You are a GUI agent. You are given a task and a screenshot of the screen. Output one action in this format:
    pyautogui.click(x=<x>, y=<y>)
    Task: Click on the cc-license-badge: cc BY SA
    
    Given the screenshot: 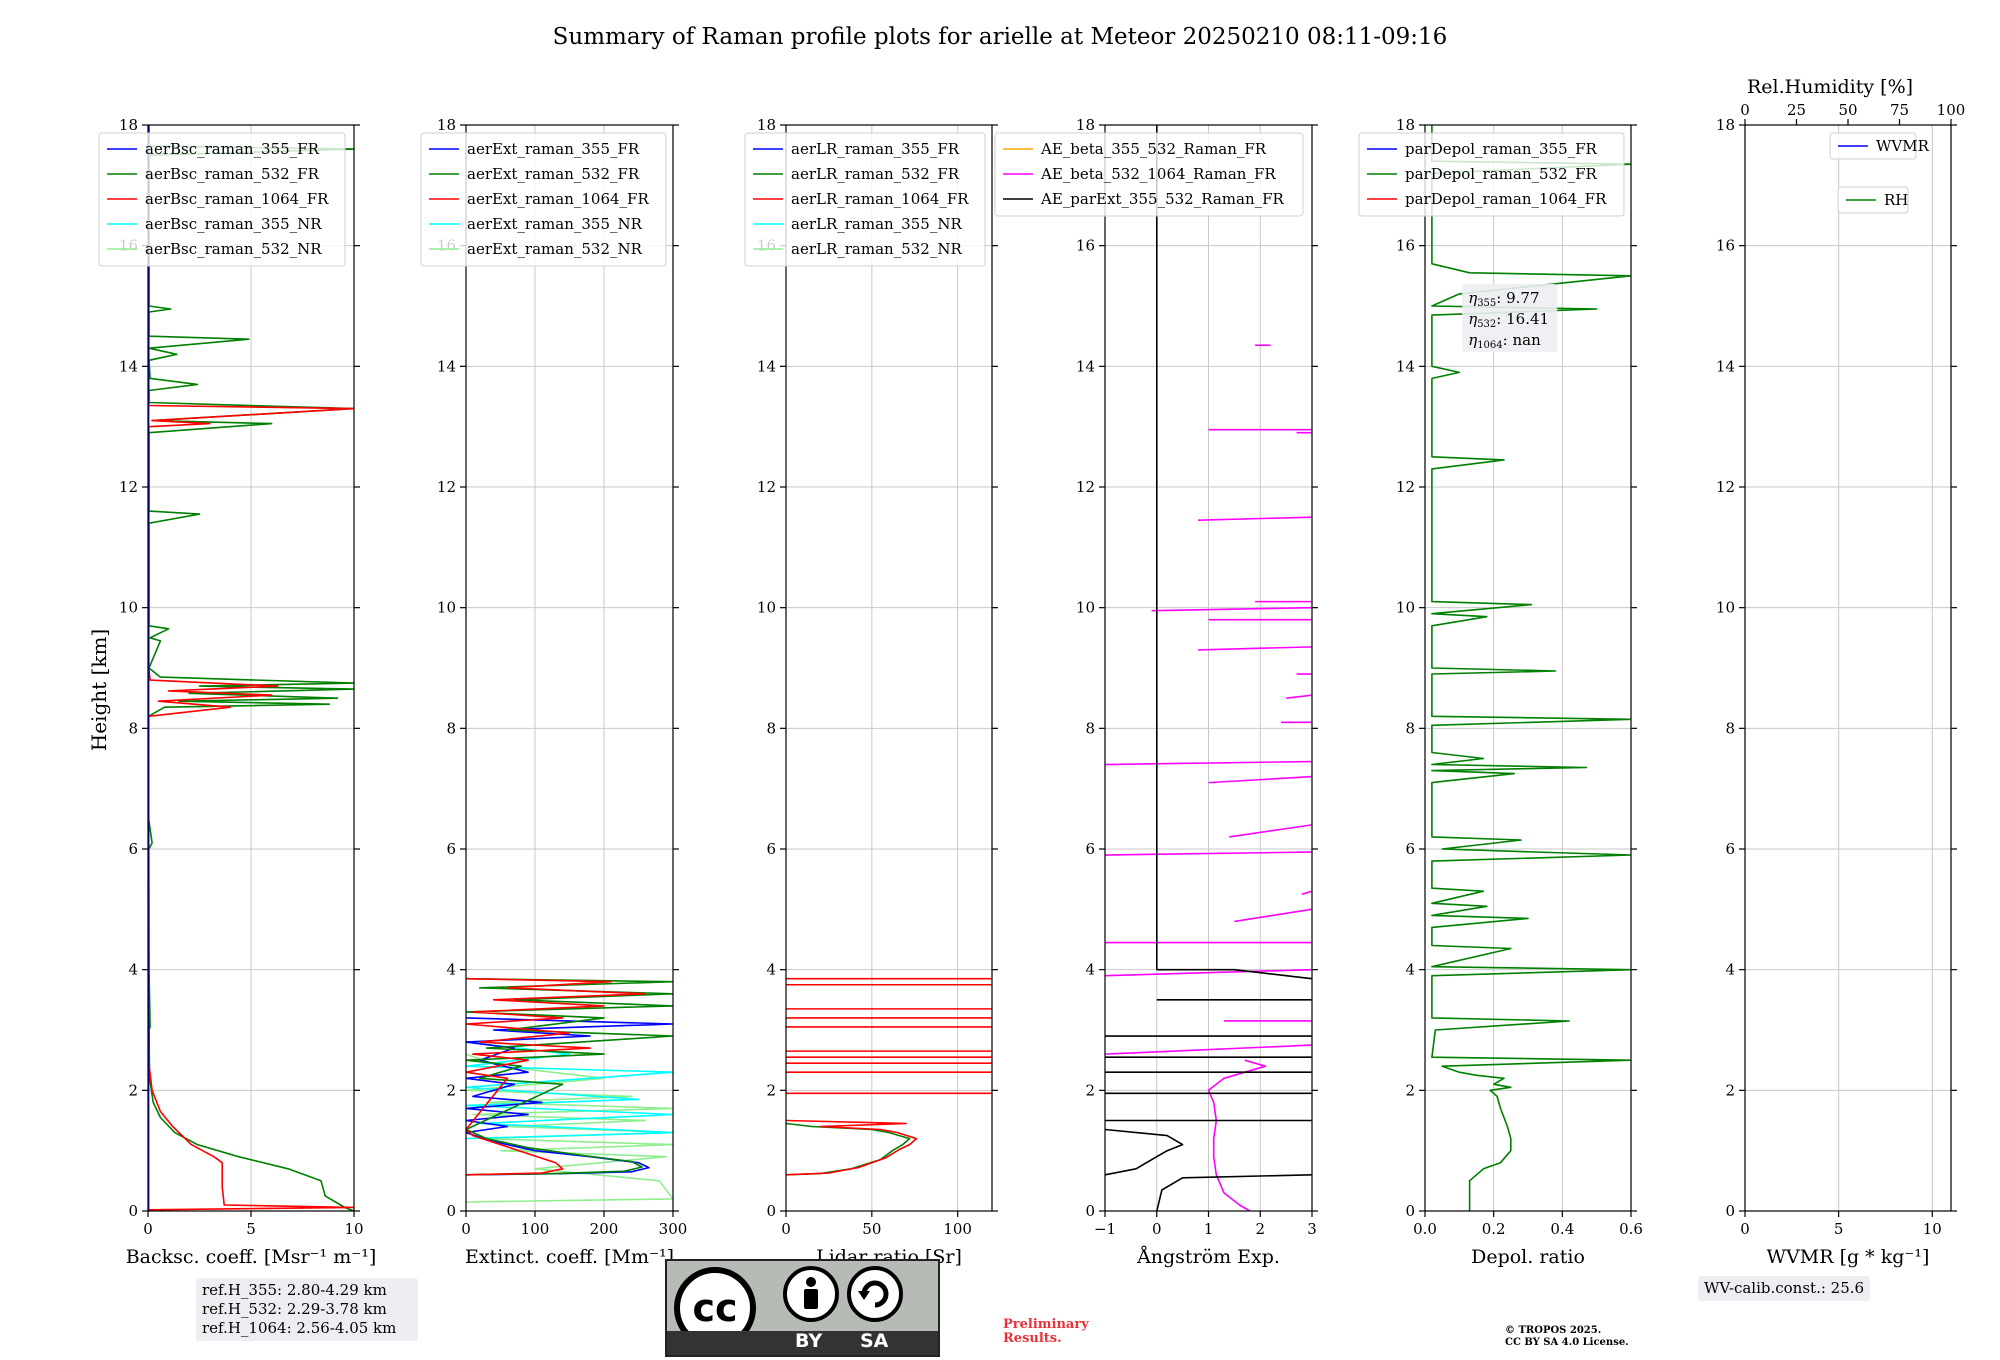 What is the action you would take?
    pyautogui.click(x=802, y=1308)
    